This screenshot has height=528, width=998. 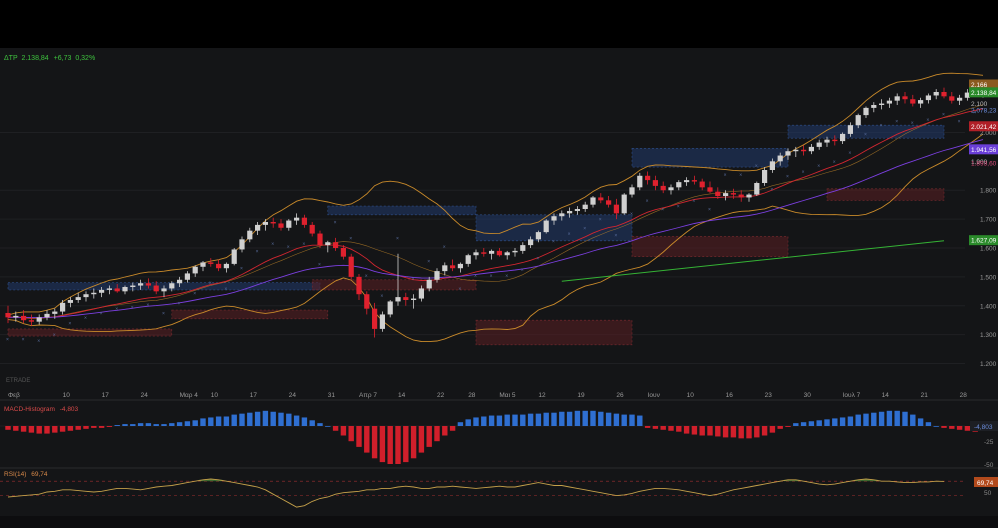 What do you see at coordinates (26, 474) in the screenshot?
I see `rsi-label: RSI(14) 69,74` at bounding box center [26, 474].